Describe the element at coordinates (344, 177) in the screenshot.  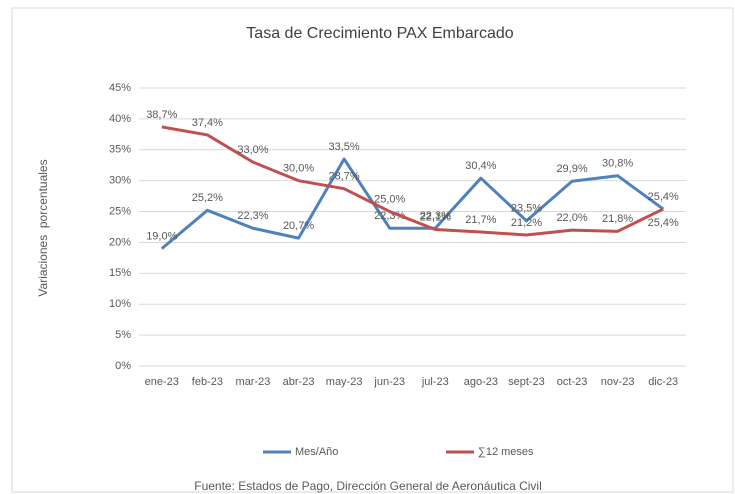
I see `data-label: 28,7%` at that location.